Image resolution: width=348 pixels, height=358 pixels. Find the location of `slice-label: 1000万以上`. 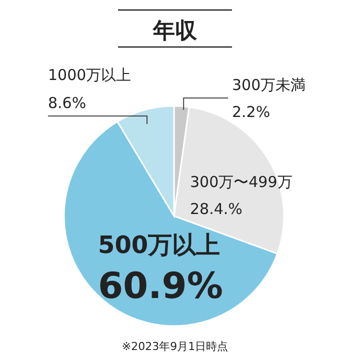

slice-label: 1000万以上 is located at coordinates (90, 75).